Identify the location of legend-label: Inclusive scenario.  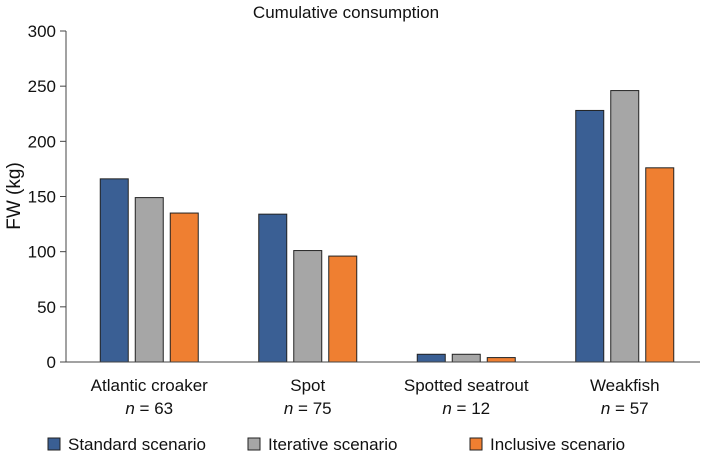
(557, 444).